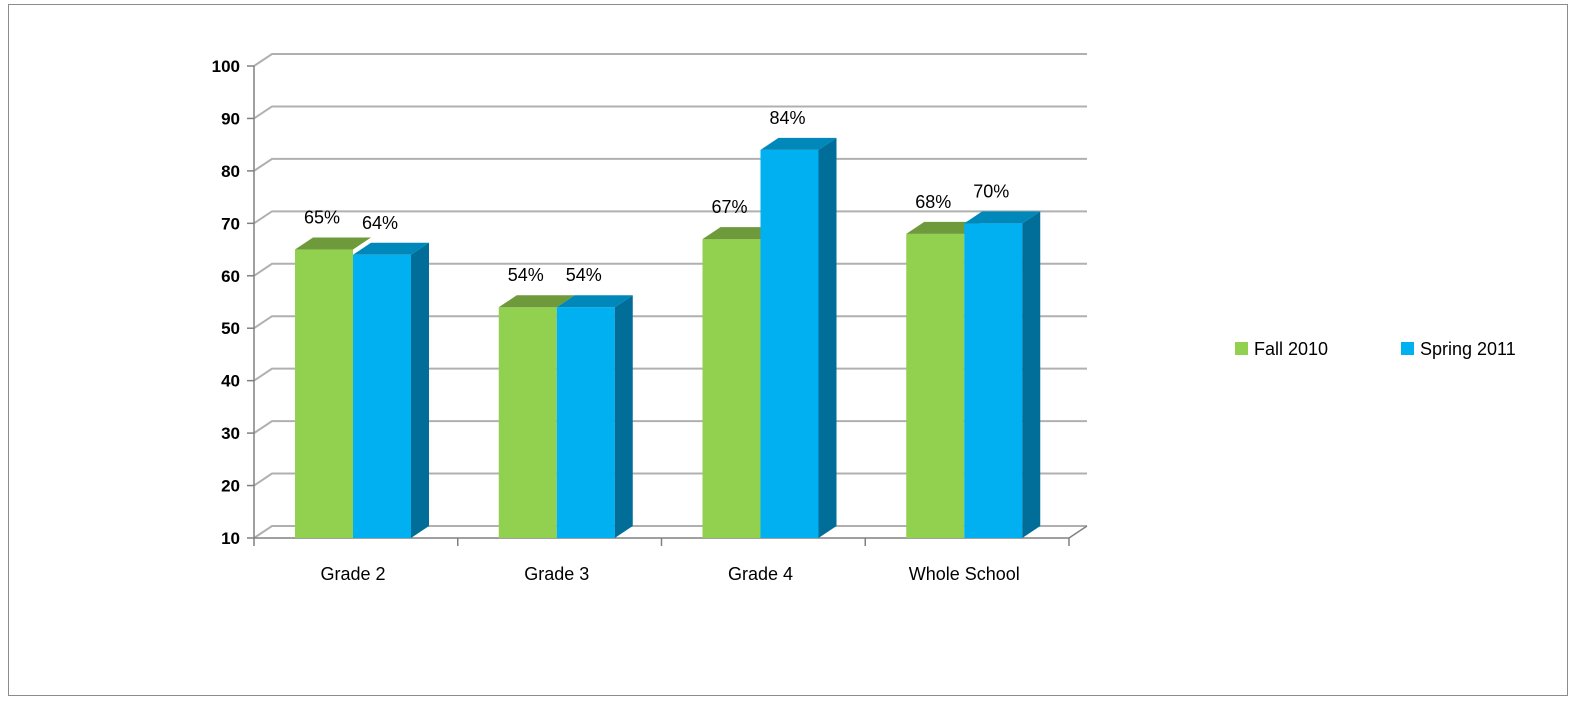  I want to click on y-tick-label: 60, so click(230, 276).